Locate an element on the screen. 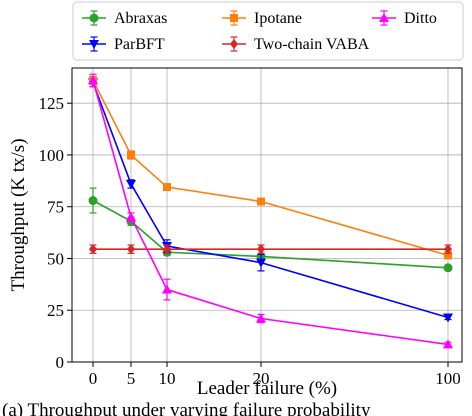 This screenshot has height=416, width=472. x-axis-label: Leader failure (%) is located at coordinates (267, 388).